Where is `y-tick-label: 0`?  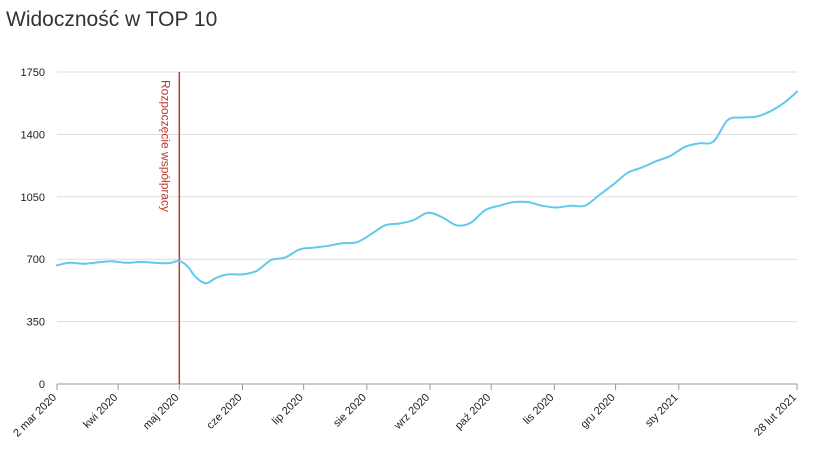
y-tick-label: 0 is located at coordinates (42, 385).